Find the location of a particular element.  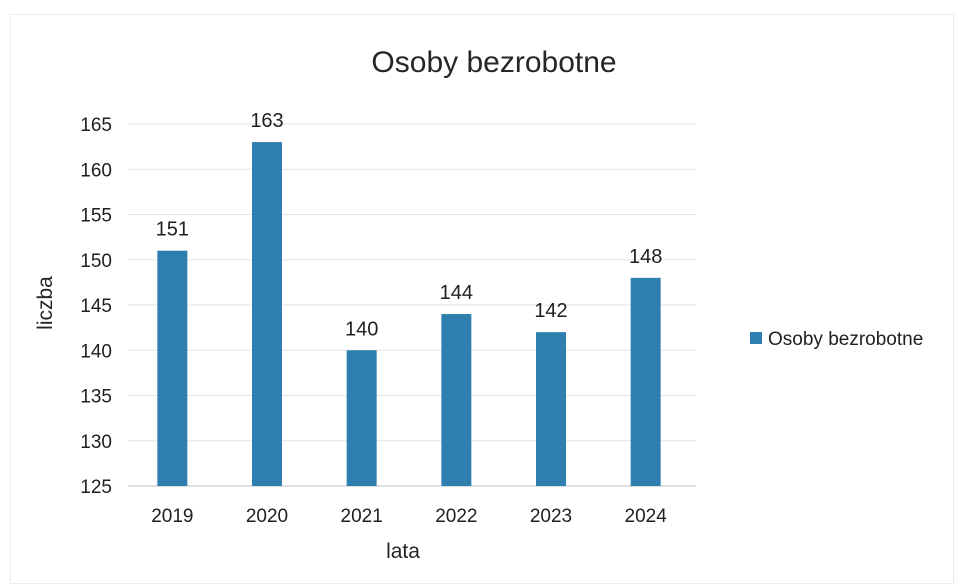

bar-2024 is located at coordinates (645, 381).